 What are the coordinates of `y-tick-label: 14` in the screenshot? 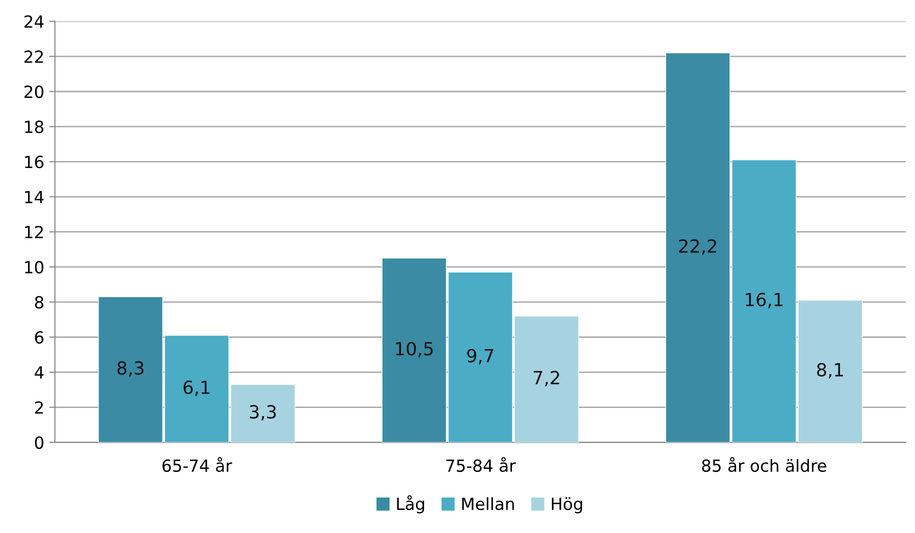 It's located at (34, 197).